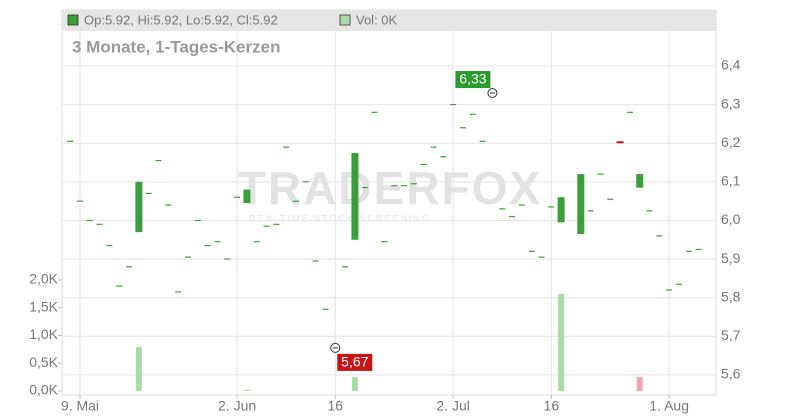 Image resolution: width=800 pixels, height=420 pixels. What do you see at coordinates (176, 46) in the screenshot?
I see `chart-title: 3 Monate, 1-Tages-Kerzen` at bounding box center [176, 46].